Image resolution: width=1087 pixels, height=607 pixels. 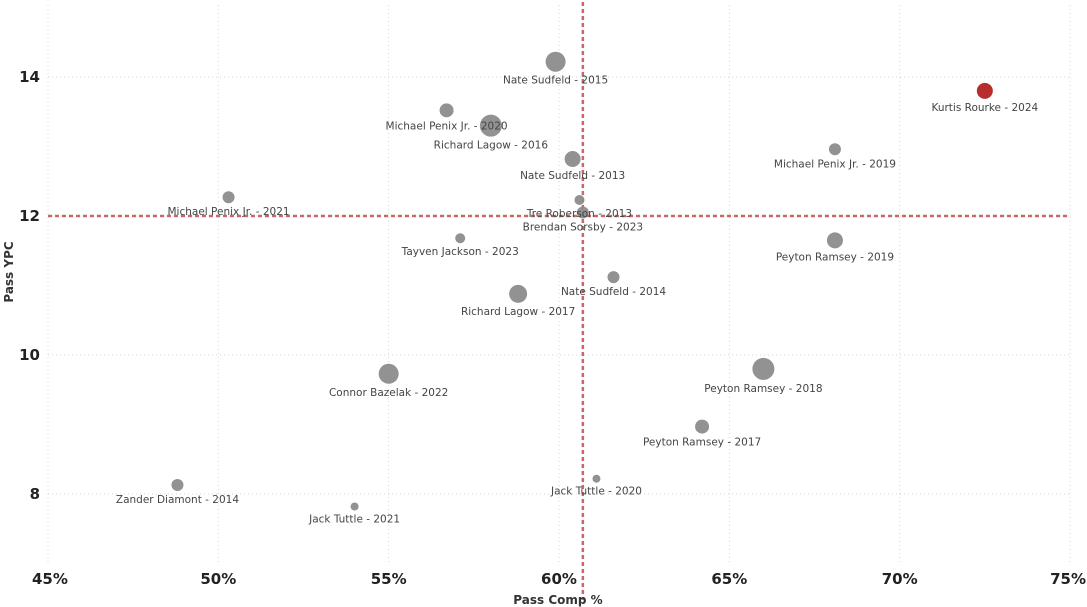 I want to click on point-label: Michael Penix Jr. - 2019, so click(x=835, y=164).